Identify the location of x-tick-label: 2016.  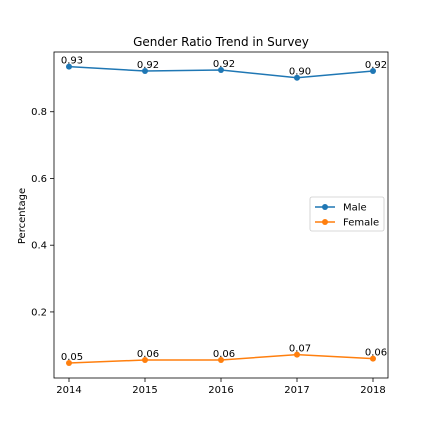
(220, 390).